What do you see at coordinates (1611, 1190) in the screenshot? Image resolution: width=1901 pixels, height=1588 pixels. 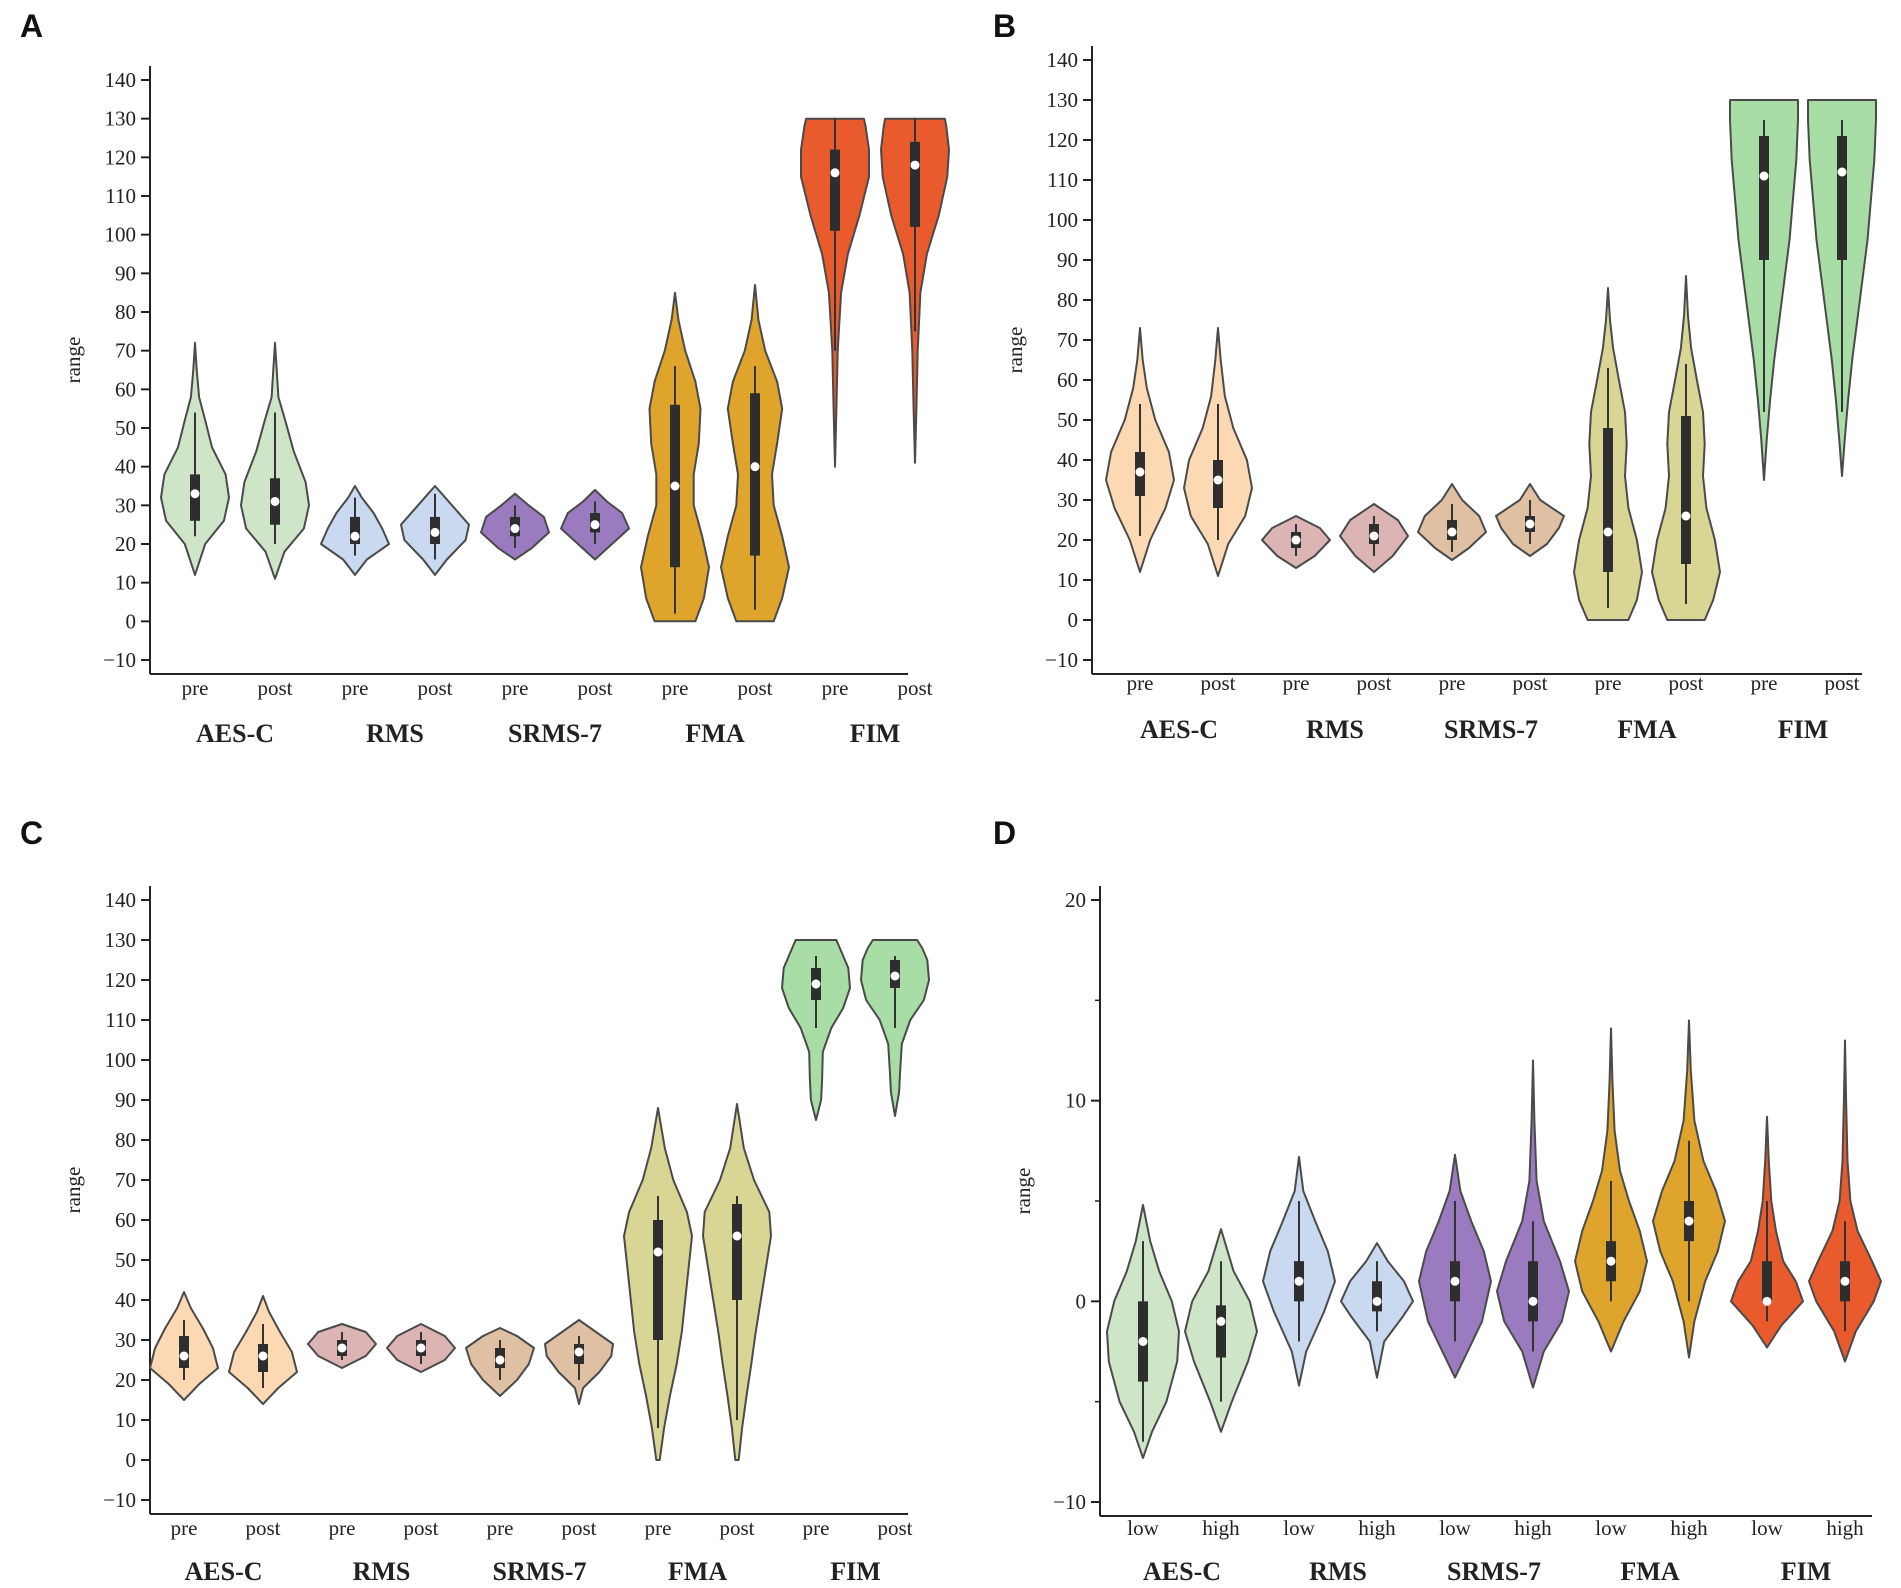 I see `violin-fma-low` at bounding box center [1611, 1190].